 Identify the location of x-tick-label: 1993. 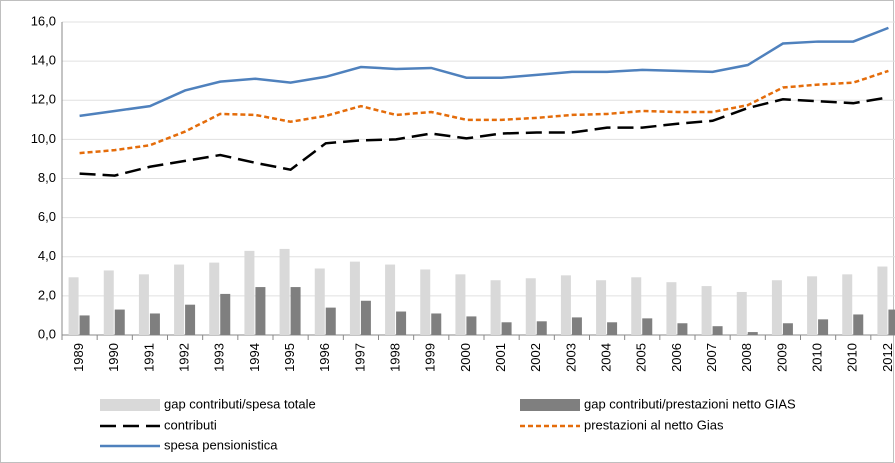
(219, 357).